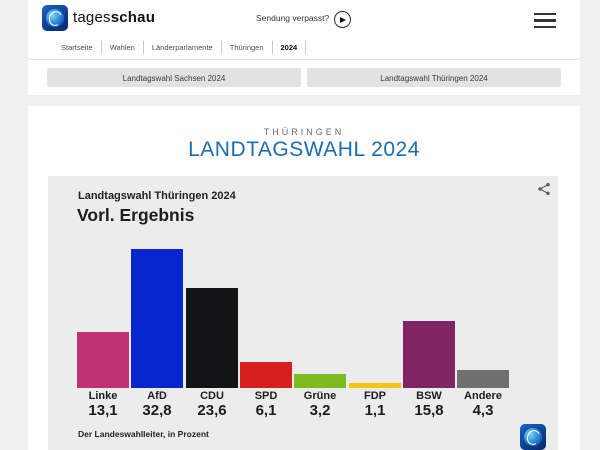 Image resolution: width=600 pixels, height=450 pixels. Describe the element at coordinates (545, 22) in the screenshot. I see `hamburger-menu-icon` at that location.